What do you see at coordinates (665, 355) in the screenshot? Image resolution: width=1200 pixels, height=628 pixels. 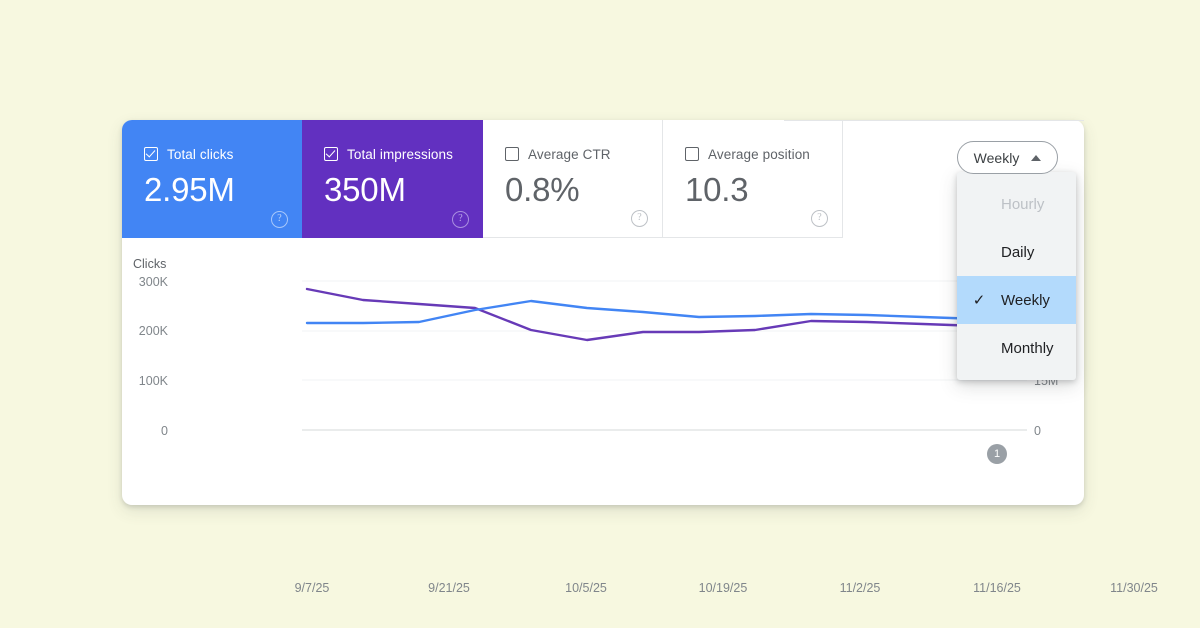 I see `chart-plot-area` at bounding box center [665, 355].